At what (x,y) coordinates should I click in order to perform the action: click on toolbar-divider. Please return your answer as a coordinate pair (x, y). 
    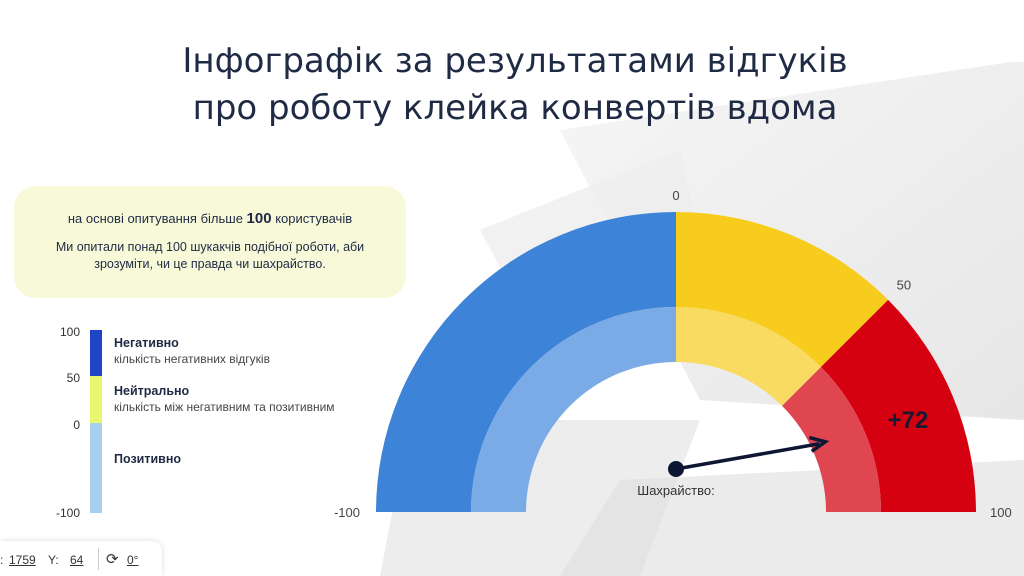
    Looking at the image, I should click on (98, 559).